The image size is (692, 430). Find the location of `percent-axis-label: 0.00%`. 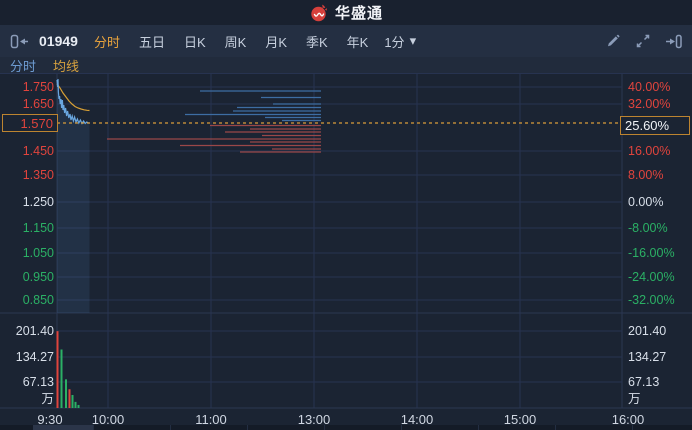

percent-axis-label: 0.00% is located at coordinates (646, 202).